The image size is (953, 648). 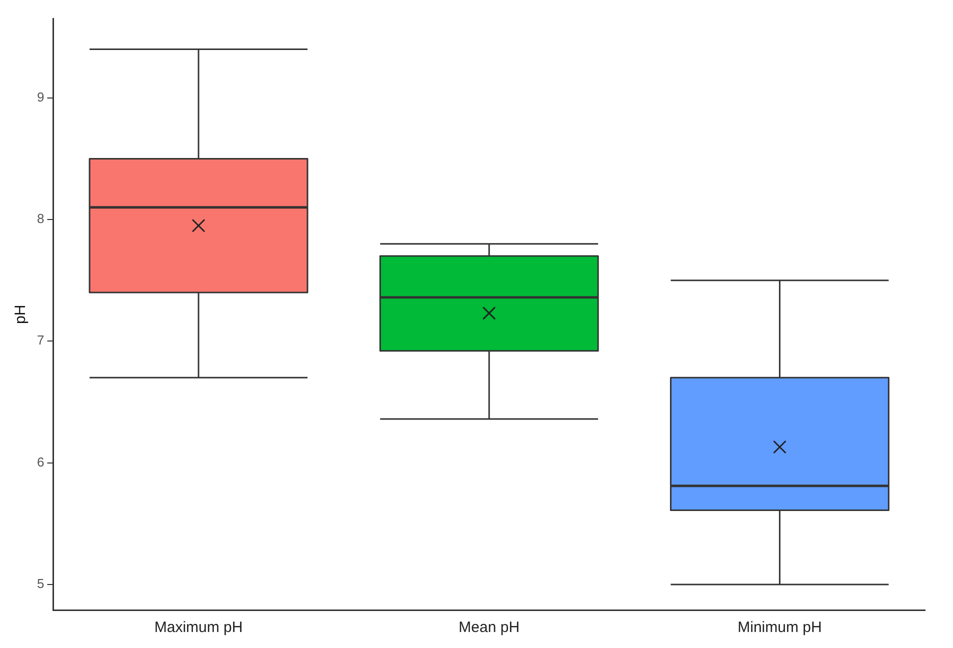 I want to click on y-axis-title: pH, so click(x=21, y=314).